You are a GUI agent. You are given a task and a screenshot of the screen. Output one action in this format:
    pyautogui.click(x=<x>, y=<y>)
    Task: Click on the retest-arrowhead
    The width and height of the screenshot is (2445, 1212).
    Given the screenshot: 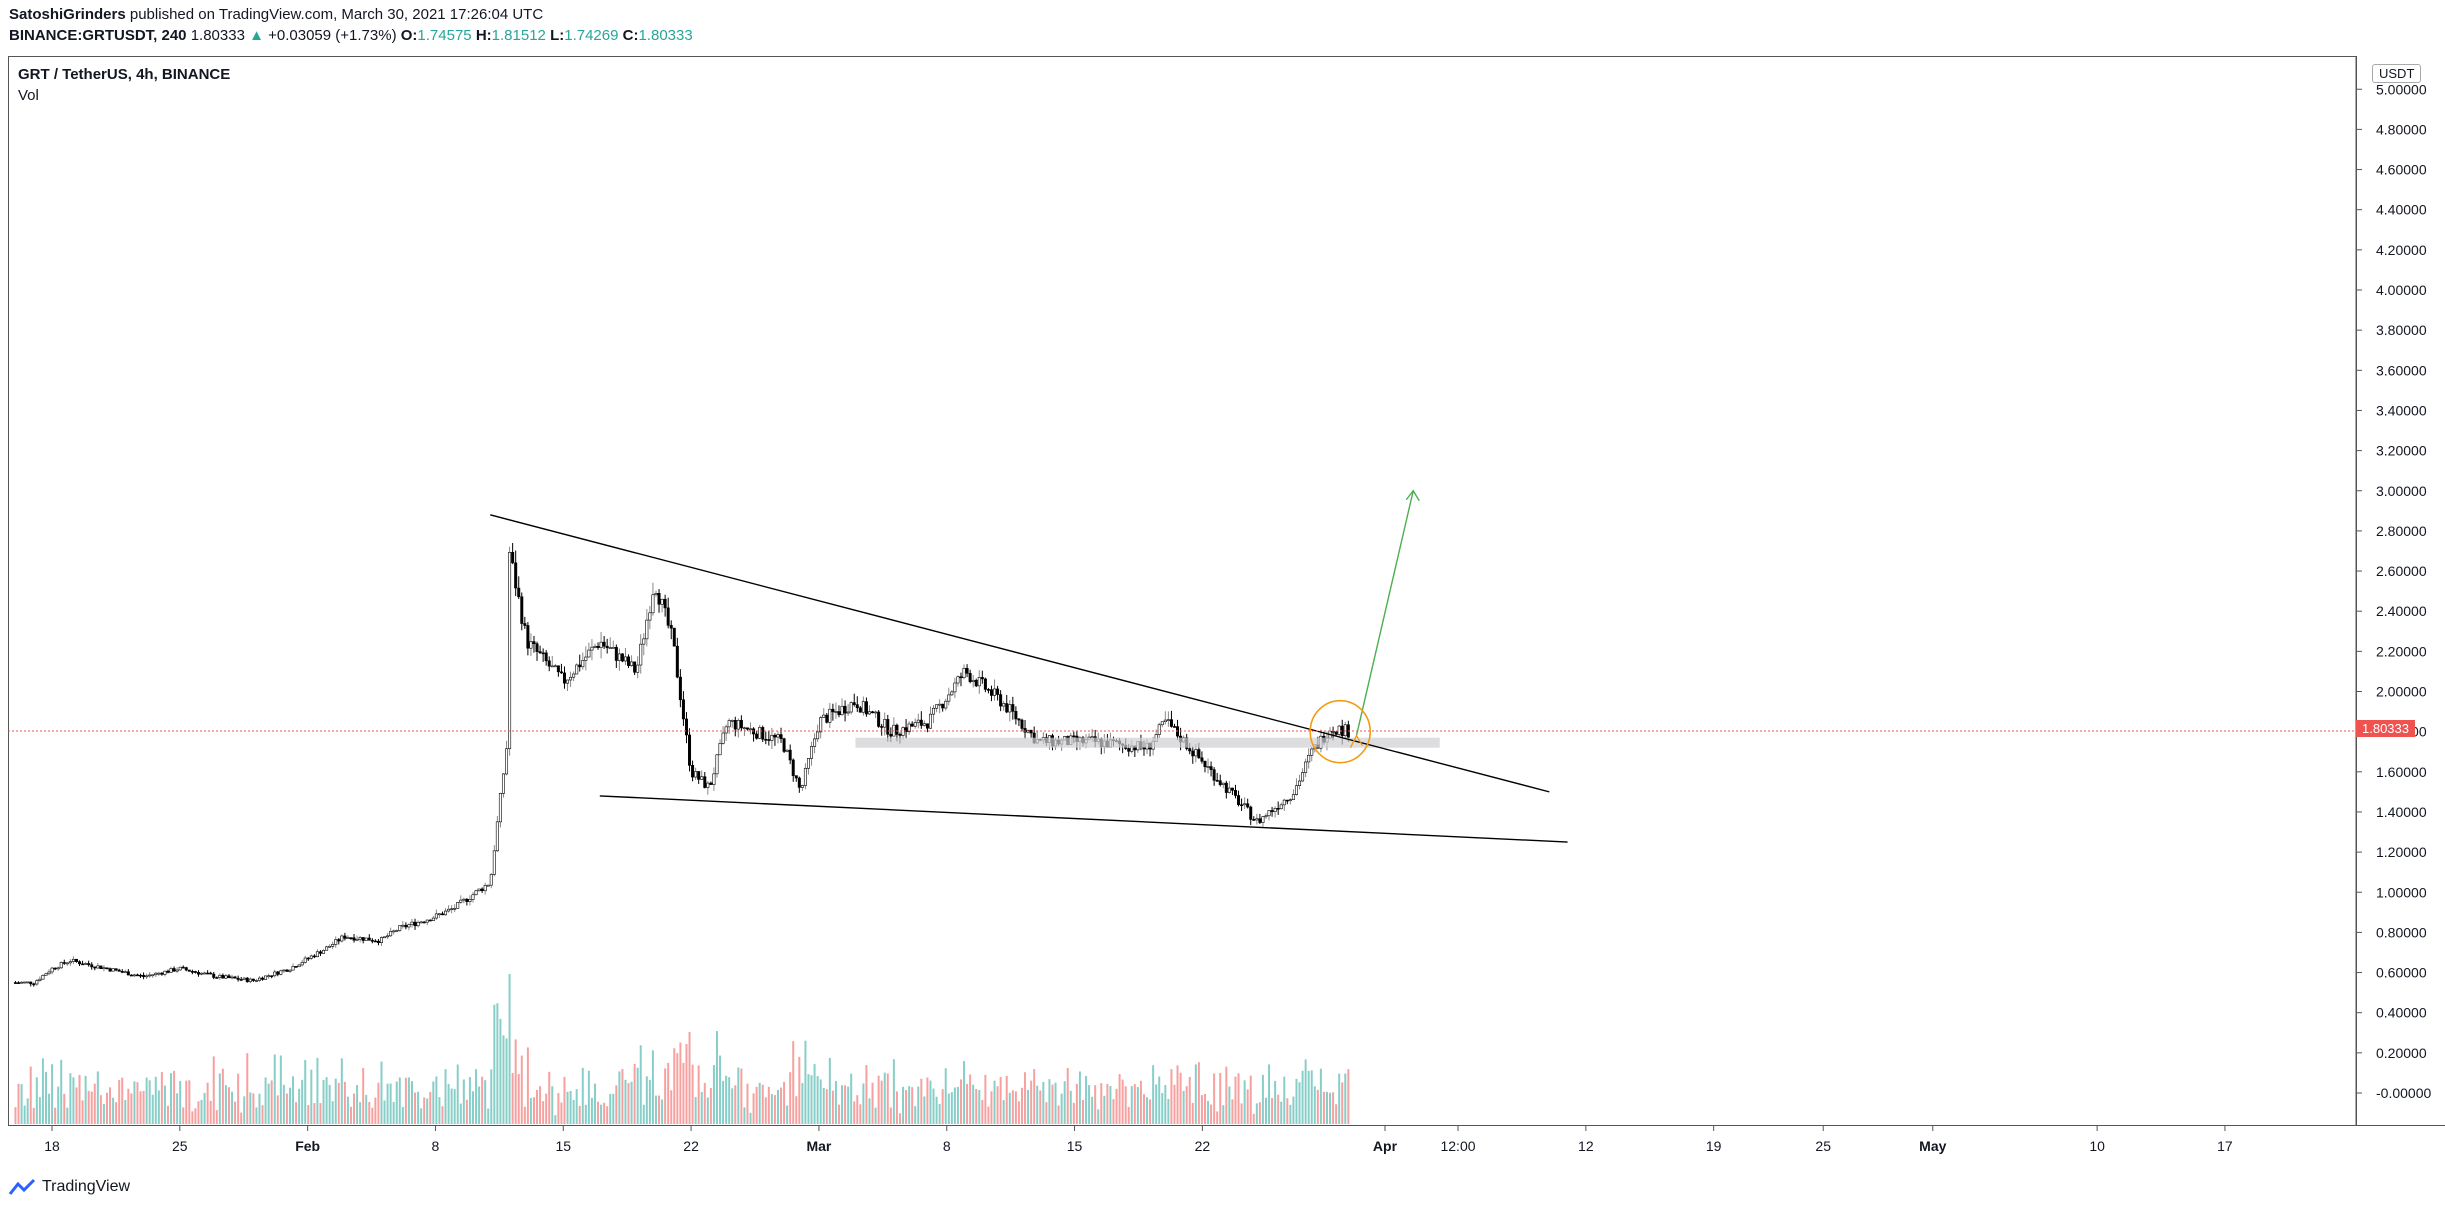 What is the action you would take?
    pyautogui.click(x=1356, y=741)
    